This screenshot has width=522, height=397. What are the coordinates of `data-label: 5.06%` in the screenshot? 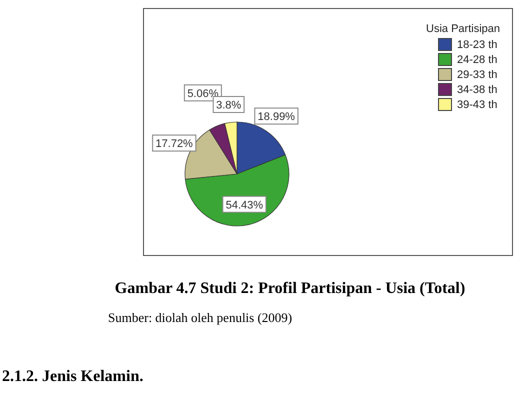 It's located at (203, 94).